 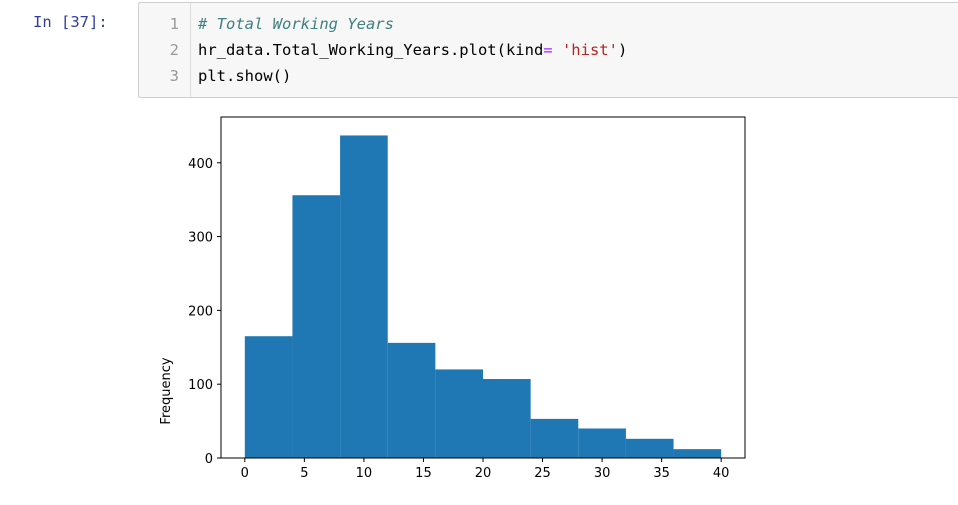 What do you see at coordinates (542, 473) in the screenshot?
I see `x-tick-label: 25` at bounding box center [542, 473].